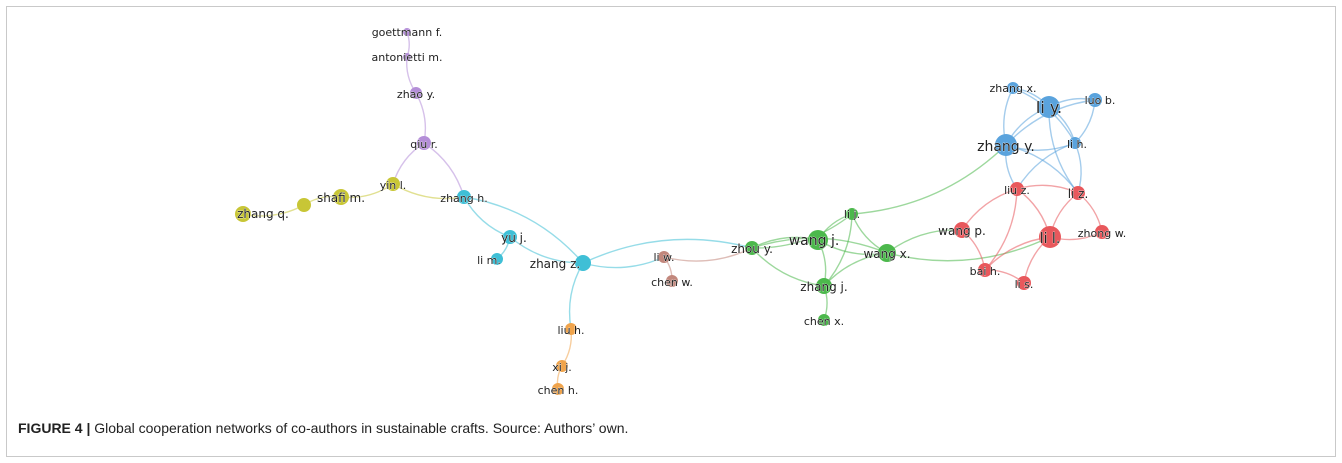 This screenshot has width=1342, height=463. I want to click on node-chenx, so click(824, 320).